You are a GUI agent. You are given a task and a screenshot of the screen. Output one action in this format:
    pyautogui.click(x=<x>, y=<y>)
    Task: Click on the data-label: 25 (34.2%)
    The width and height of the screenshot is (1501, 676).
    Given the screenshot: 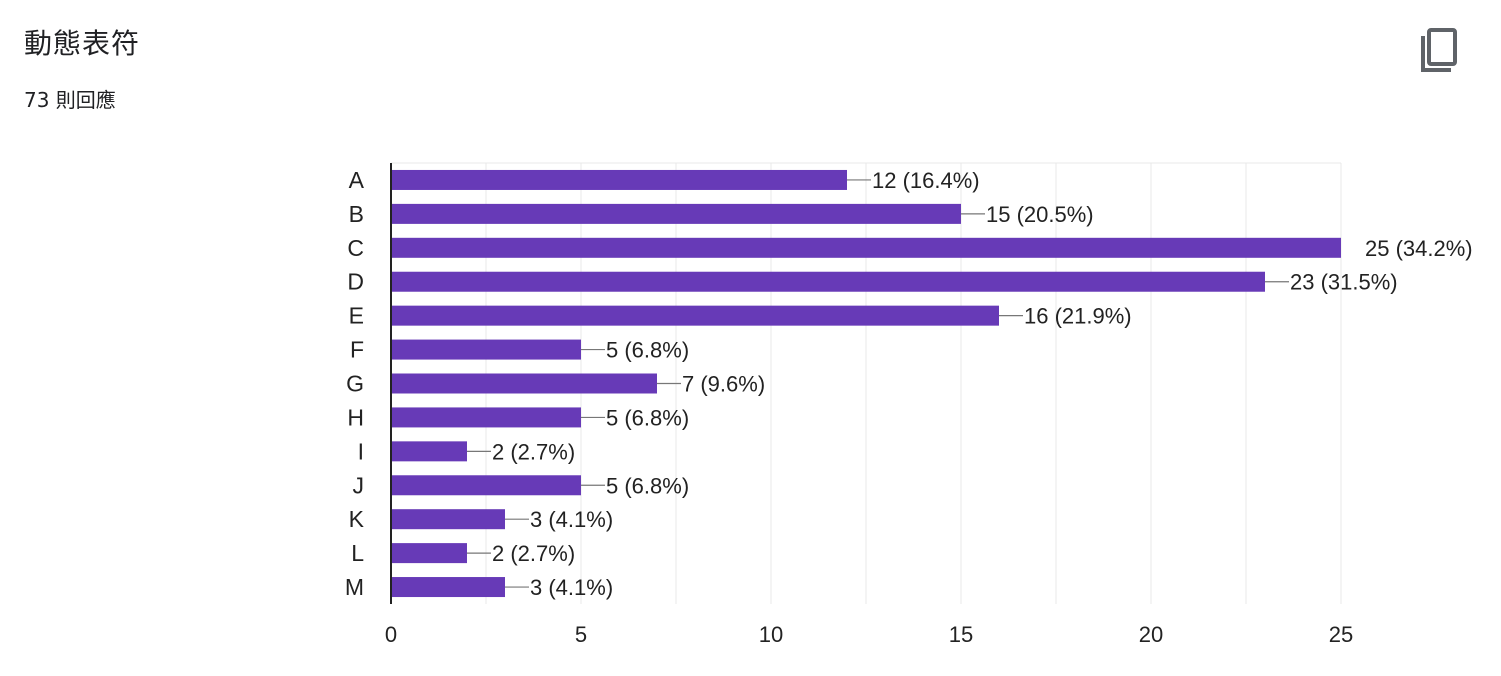 What is the action you would take?
    pyautogui.click(x=1419, y=248)
    